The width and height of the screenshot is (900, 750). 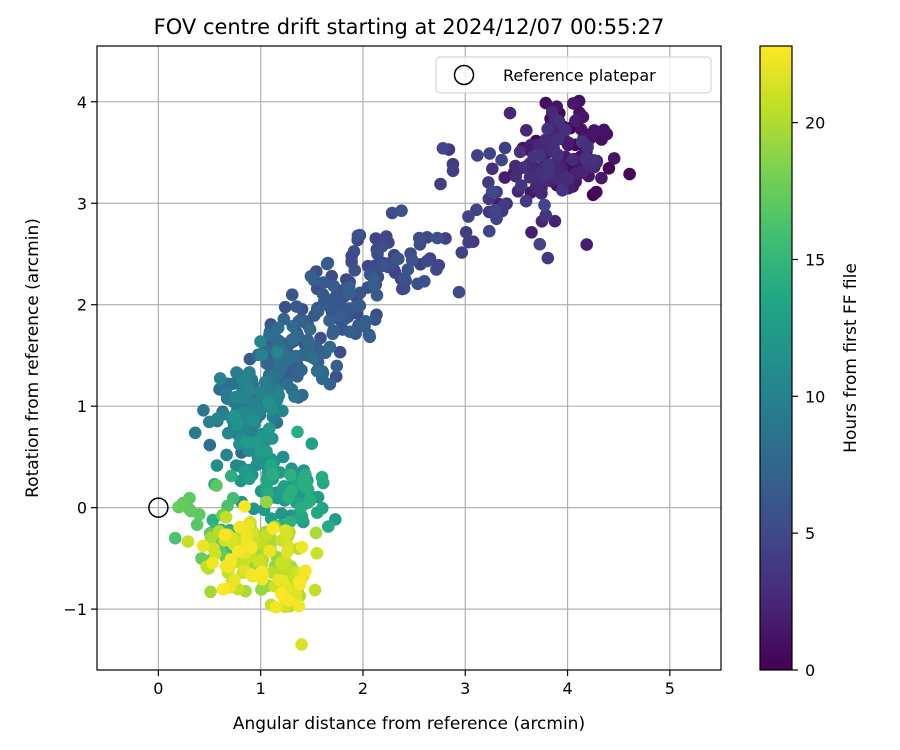 I want to click on x-tick-label: 4, so click(x=567, y=688).